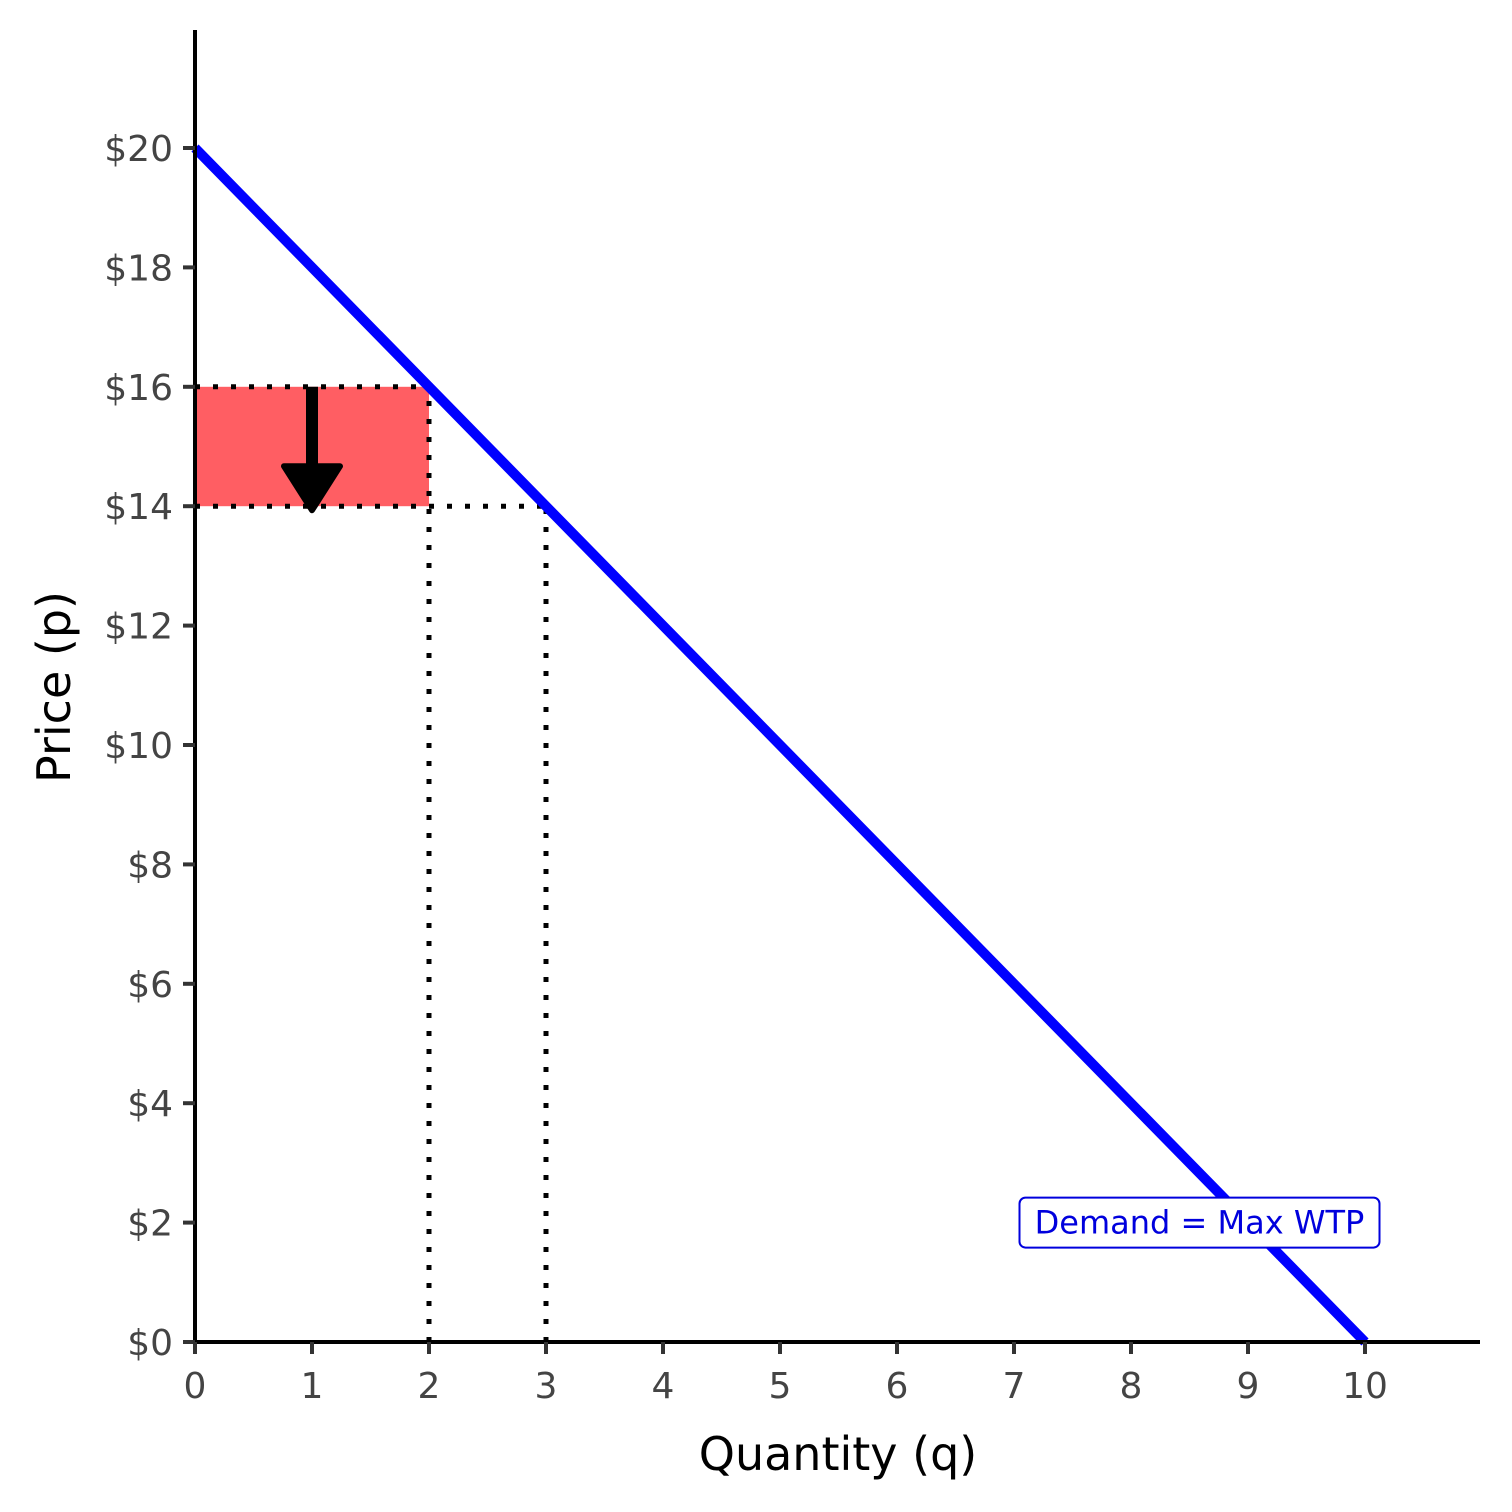  What do you see at coordinates (138, 627) in the screenshot?
I see `y-tick-label: $12` at bounding box center [138, 627].